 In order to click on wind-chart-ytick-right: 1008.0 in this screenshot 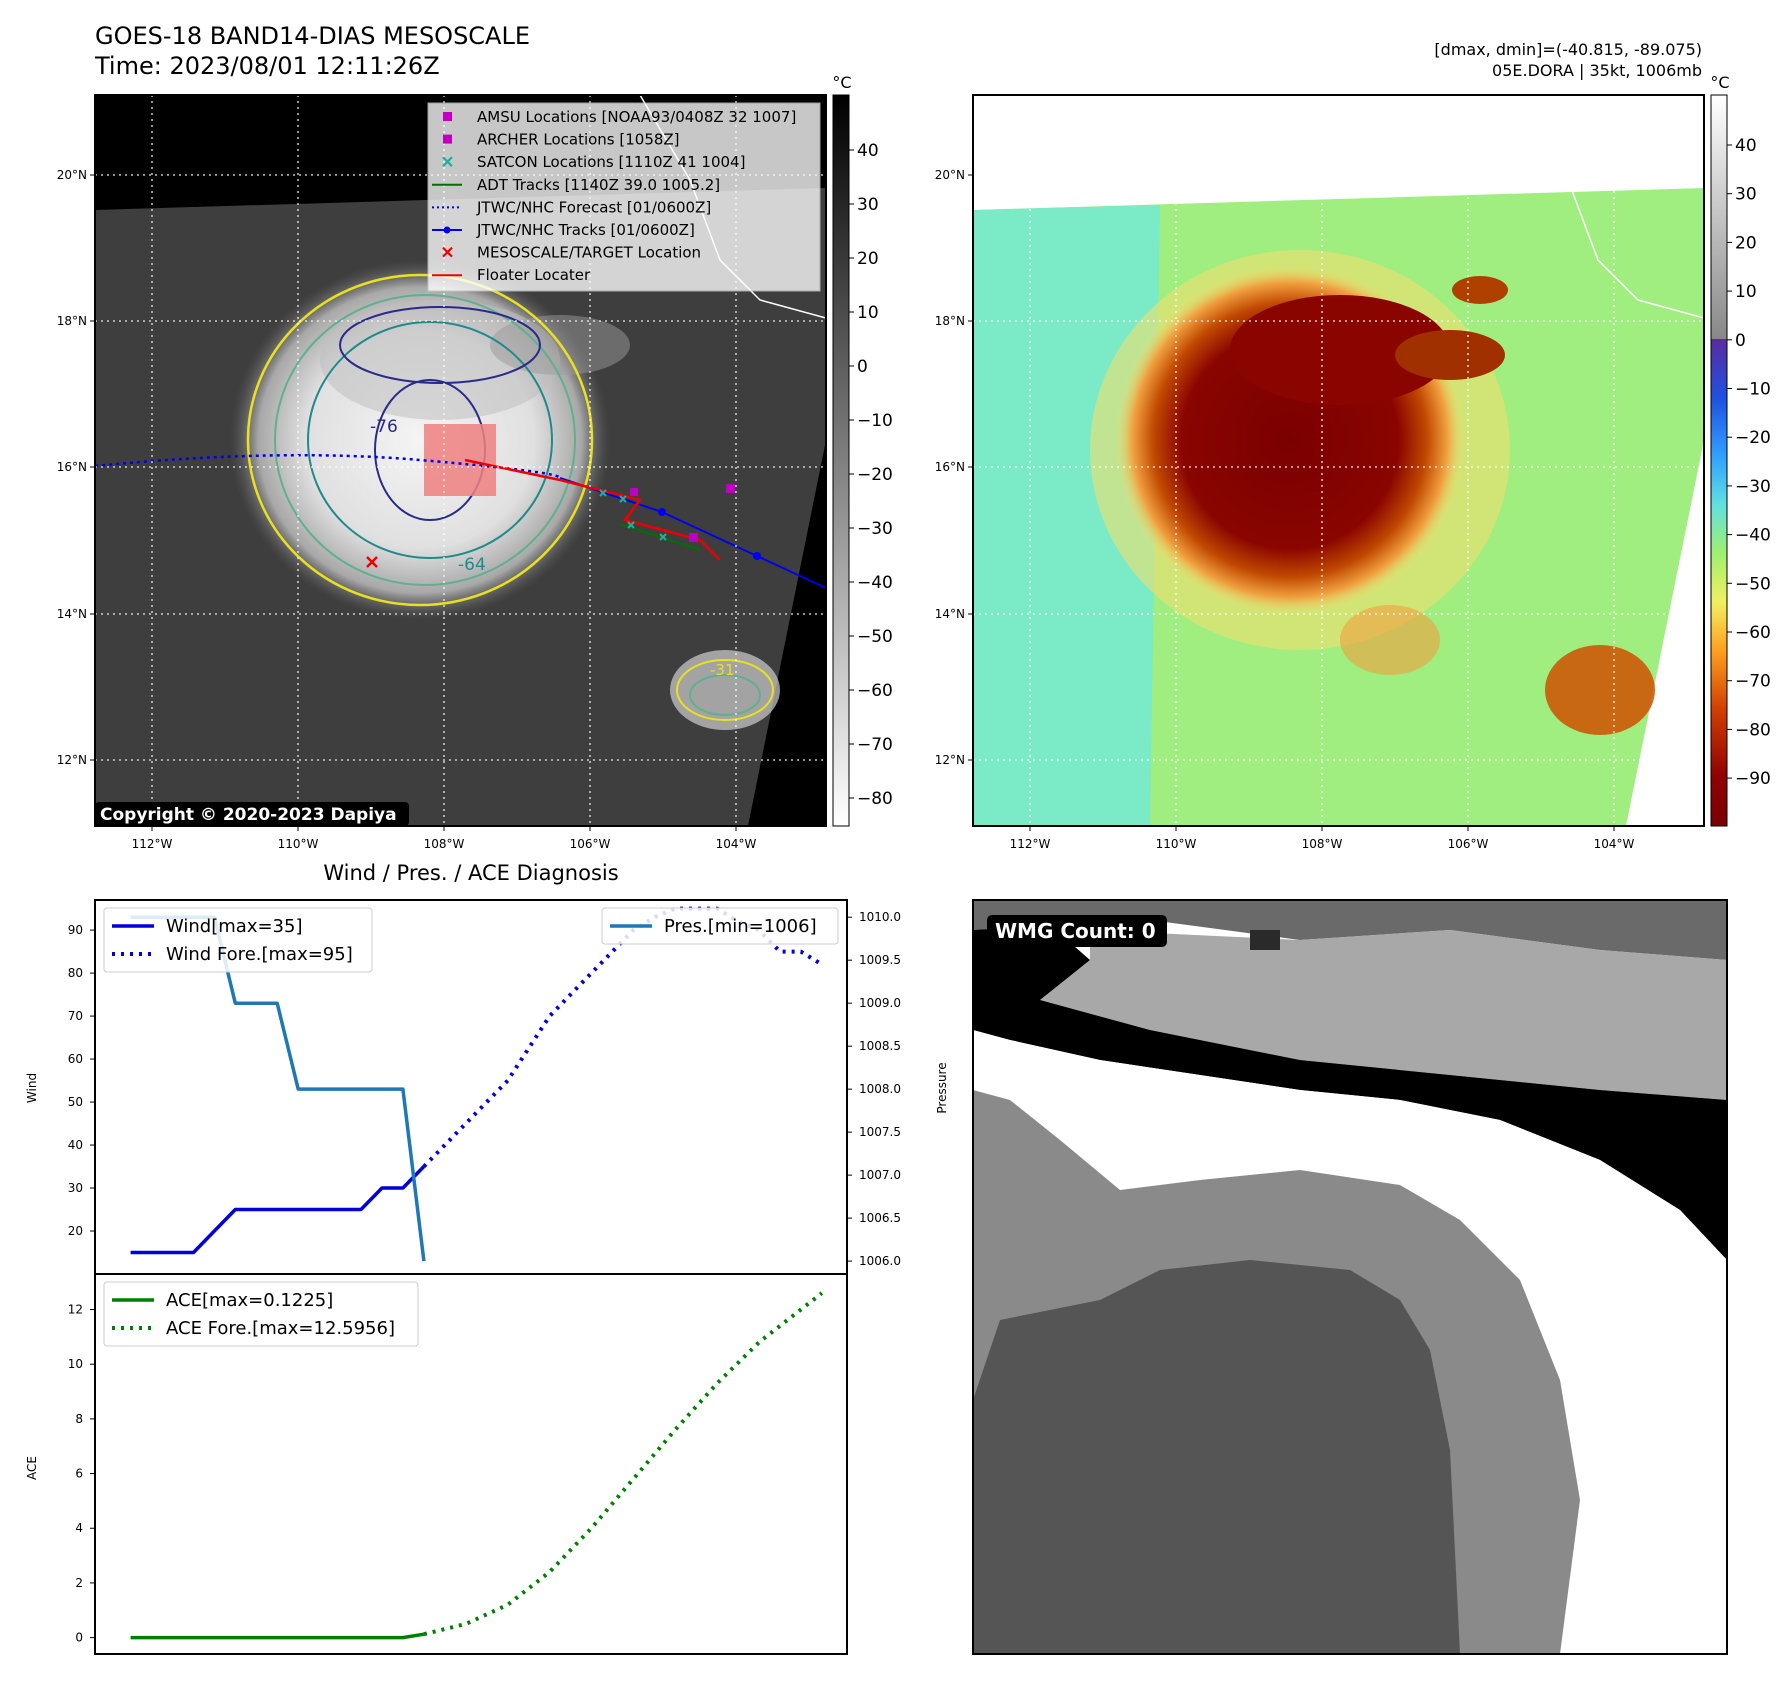, I will do `click(880, 1089)`.